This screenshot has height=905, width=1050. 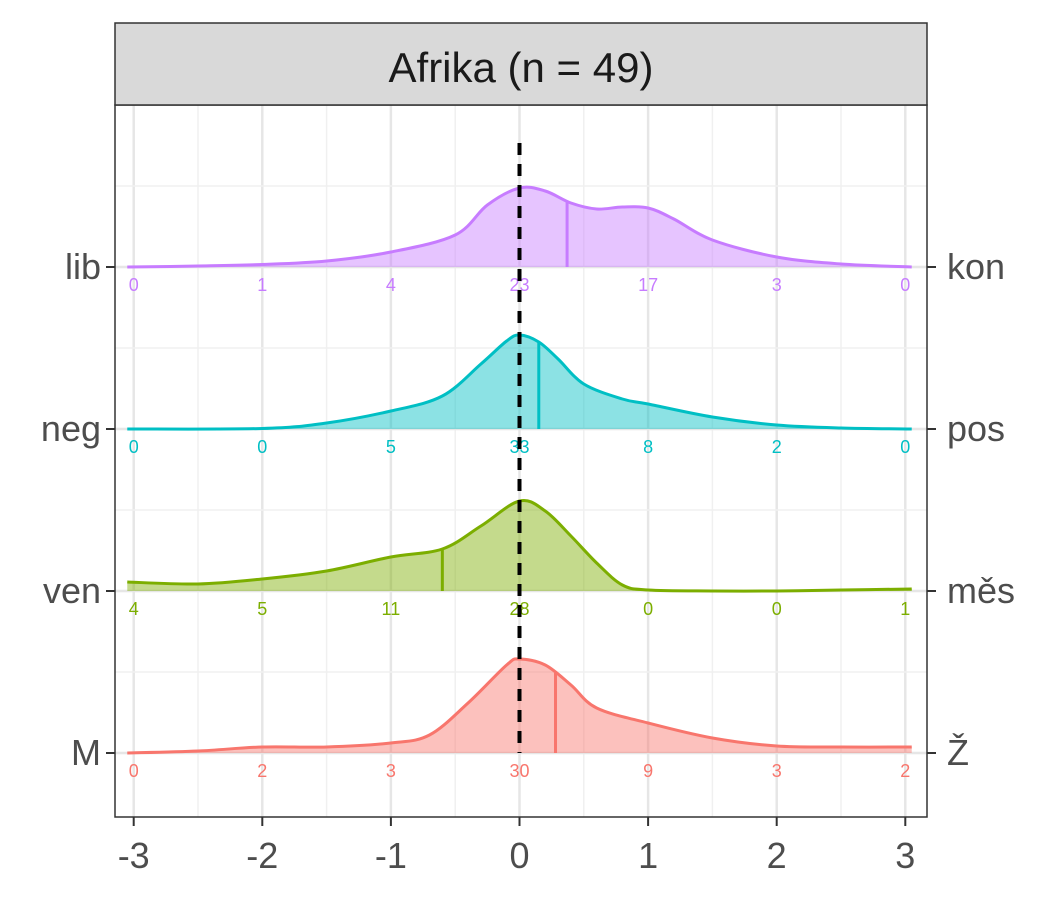 I want to click on y-tick-label-left: ven, so click(x=72, y=590).